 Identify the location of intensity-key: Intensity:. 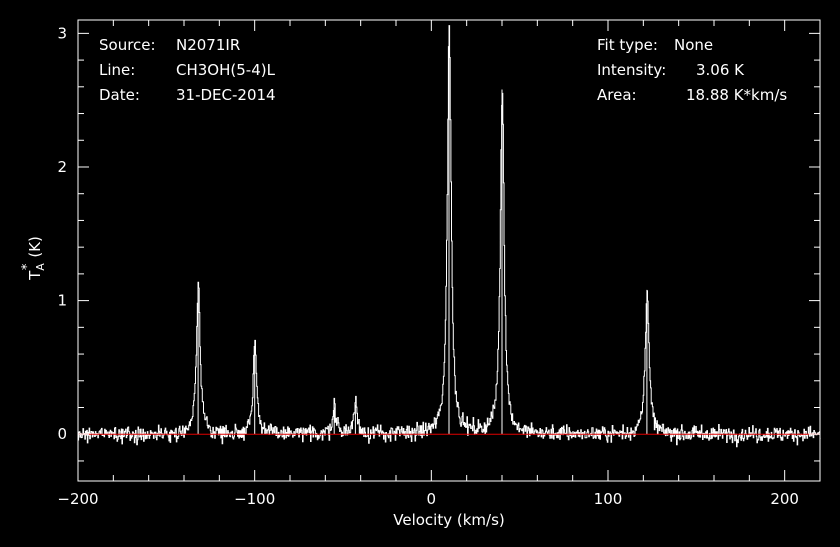
(631, 70).